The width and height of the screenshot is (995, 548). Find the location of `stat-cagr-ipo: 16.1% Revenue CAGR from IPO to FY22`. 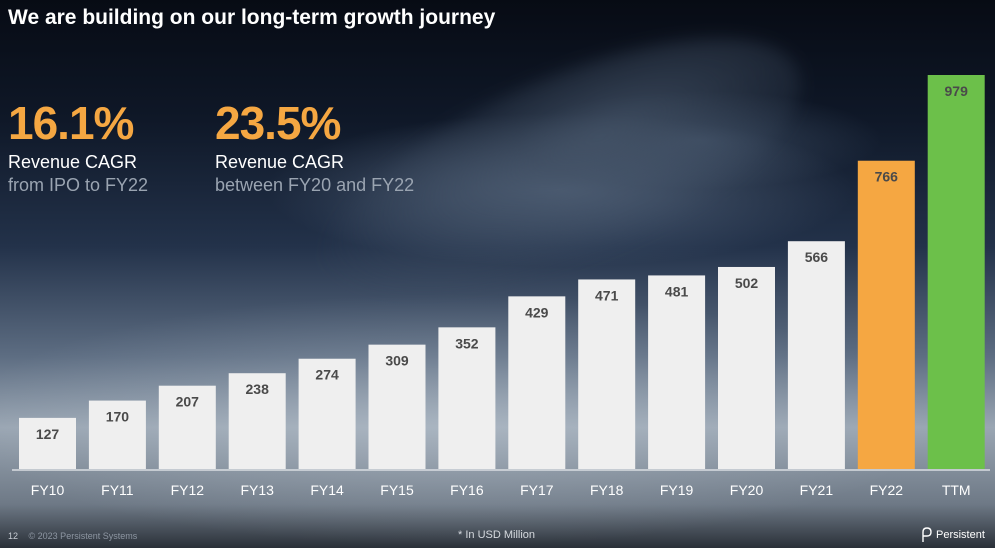

stat-cagr-ipo: 16.1% Revenue CAGR from IPO to FY22 is located at coordinates (78, 148).